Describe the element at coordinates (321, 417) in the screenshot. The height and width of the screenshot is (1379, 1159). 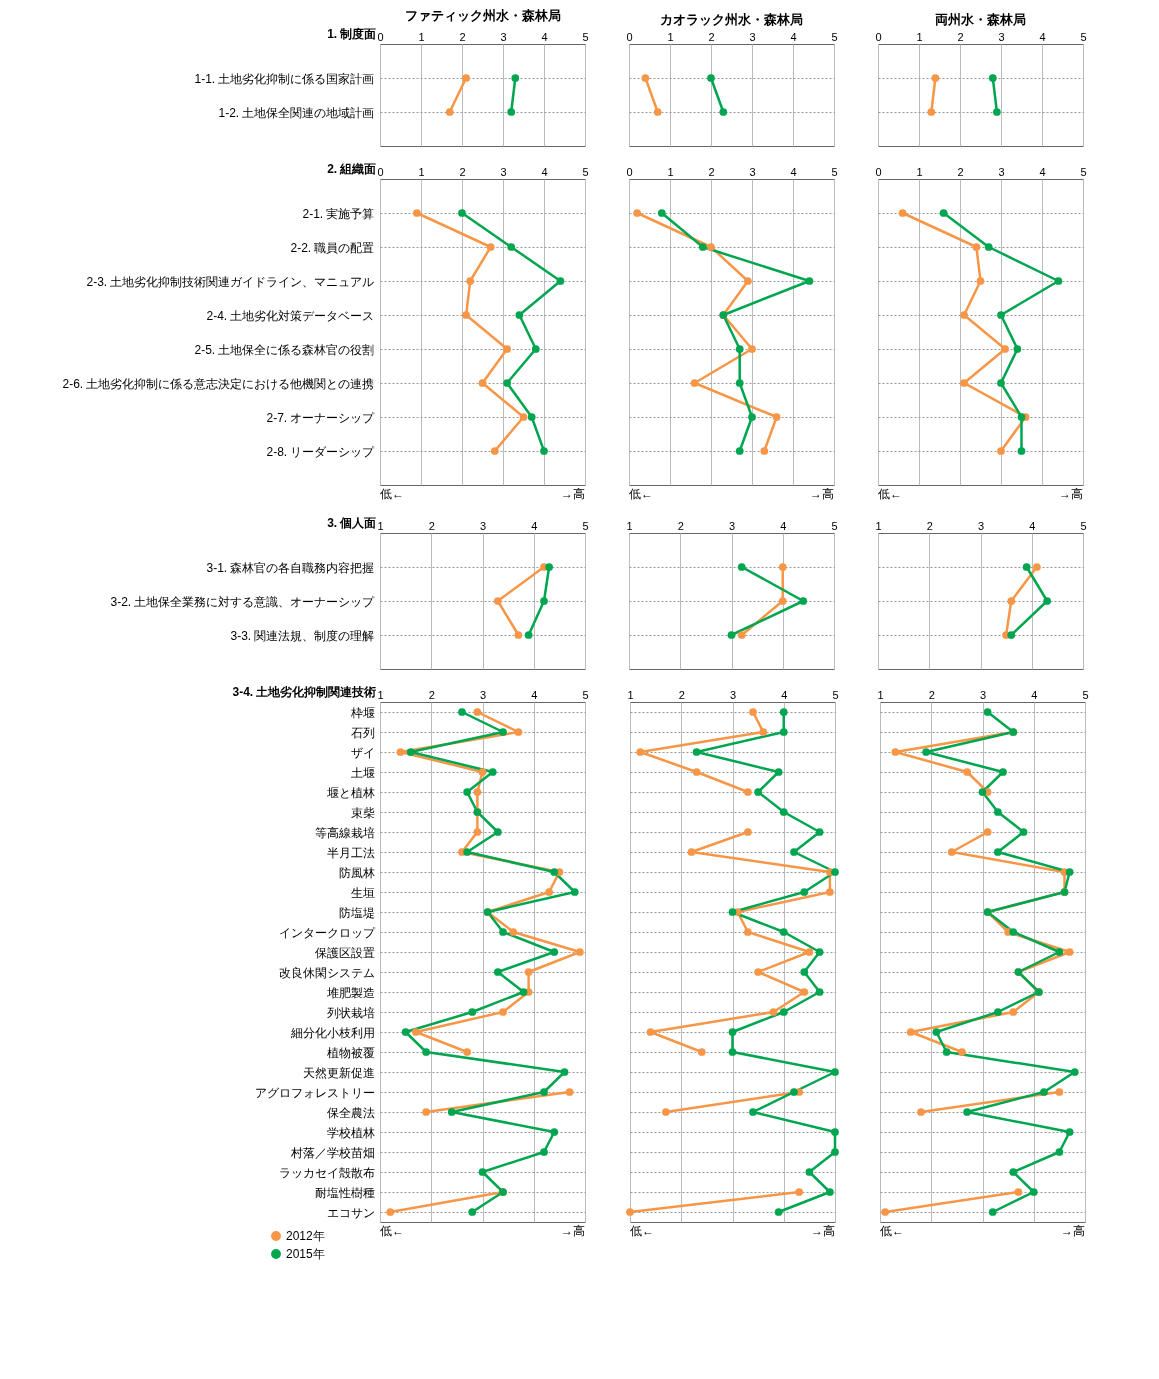
I see `y-tick-label: 2-7. オーナーシップ` at that location.